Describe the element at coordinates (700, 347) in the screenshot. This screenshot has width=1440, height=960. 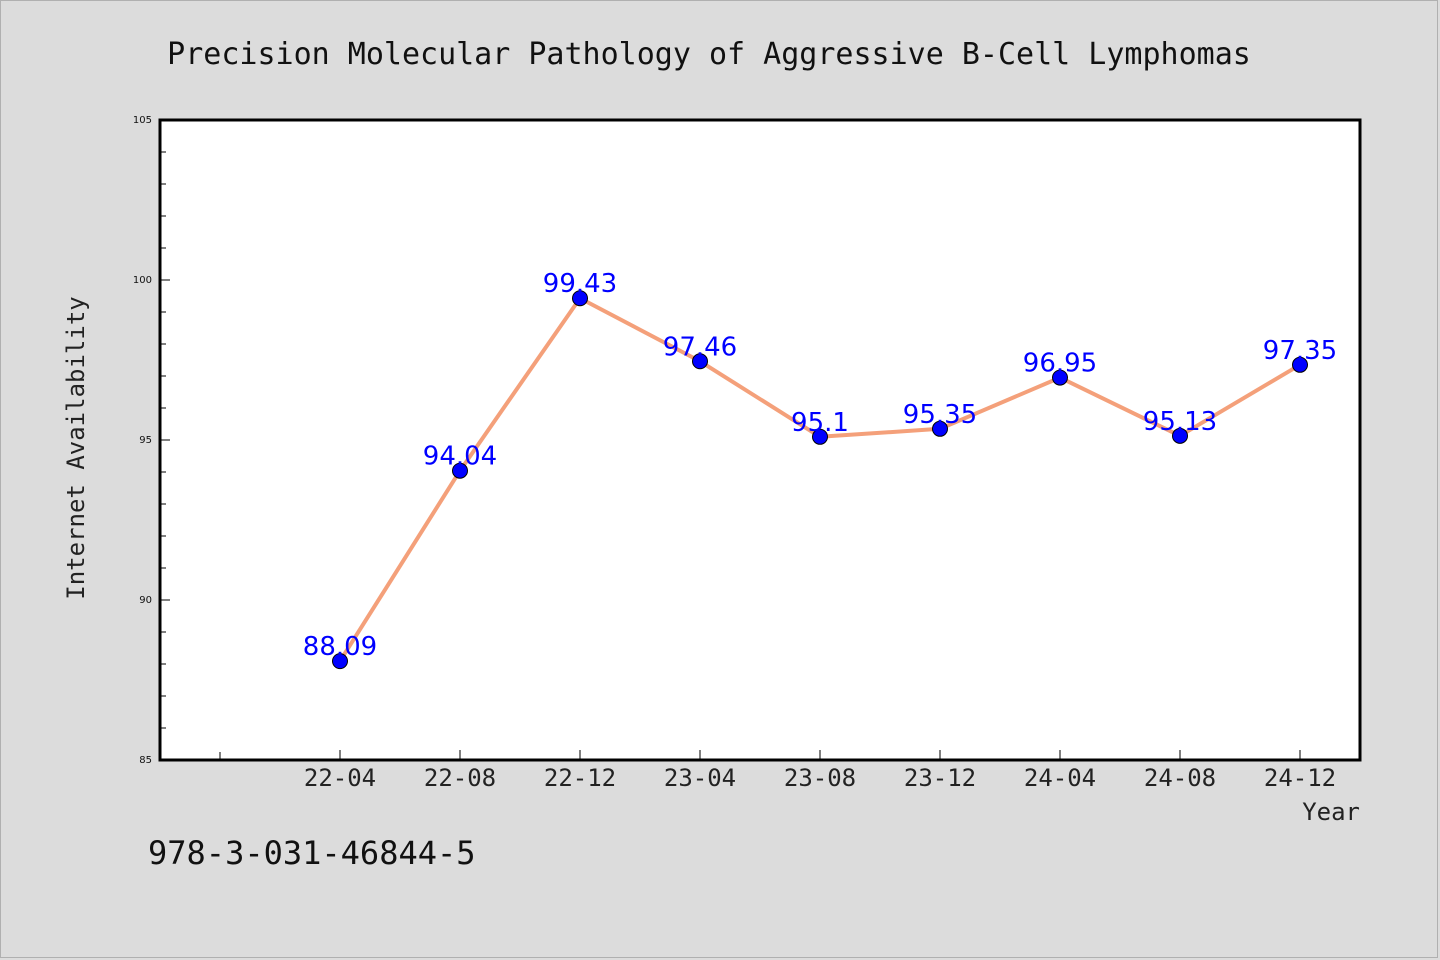
I see `data-label: 97.46` at that location.